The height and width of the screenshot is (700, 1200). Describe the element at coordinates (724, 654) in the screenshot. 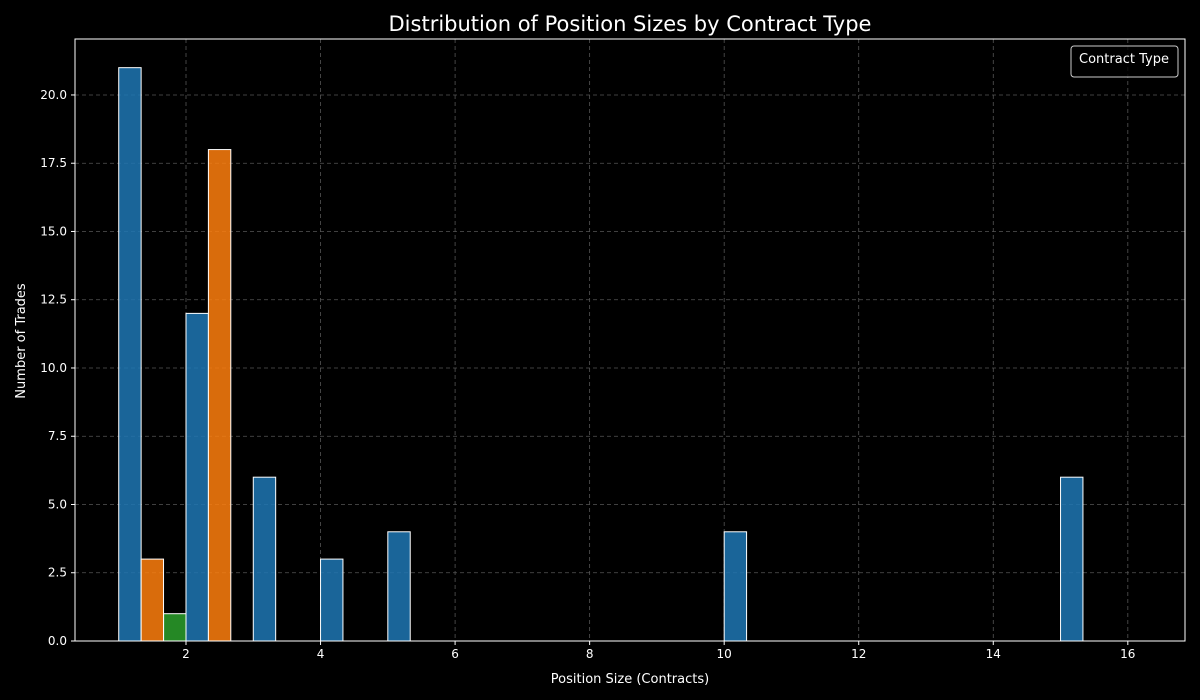

I see `x-tick-label: 10` at that location.